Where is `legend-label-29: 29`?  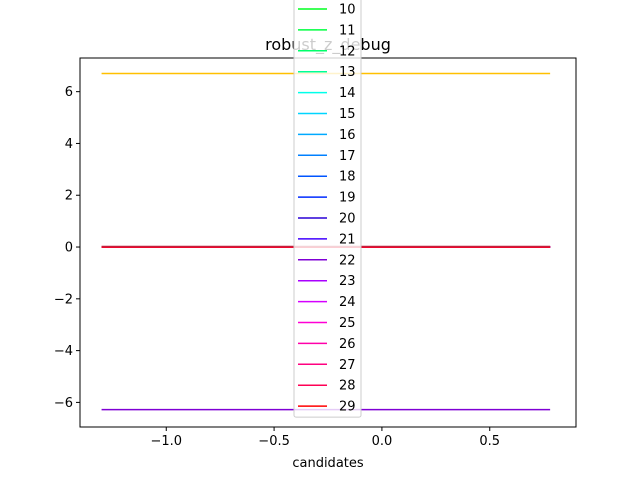
legend-label-29: 29 is located at coordinates (347, 407).